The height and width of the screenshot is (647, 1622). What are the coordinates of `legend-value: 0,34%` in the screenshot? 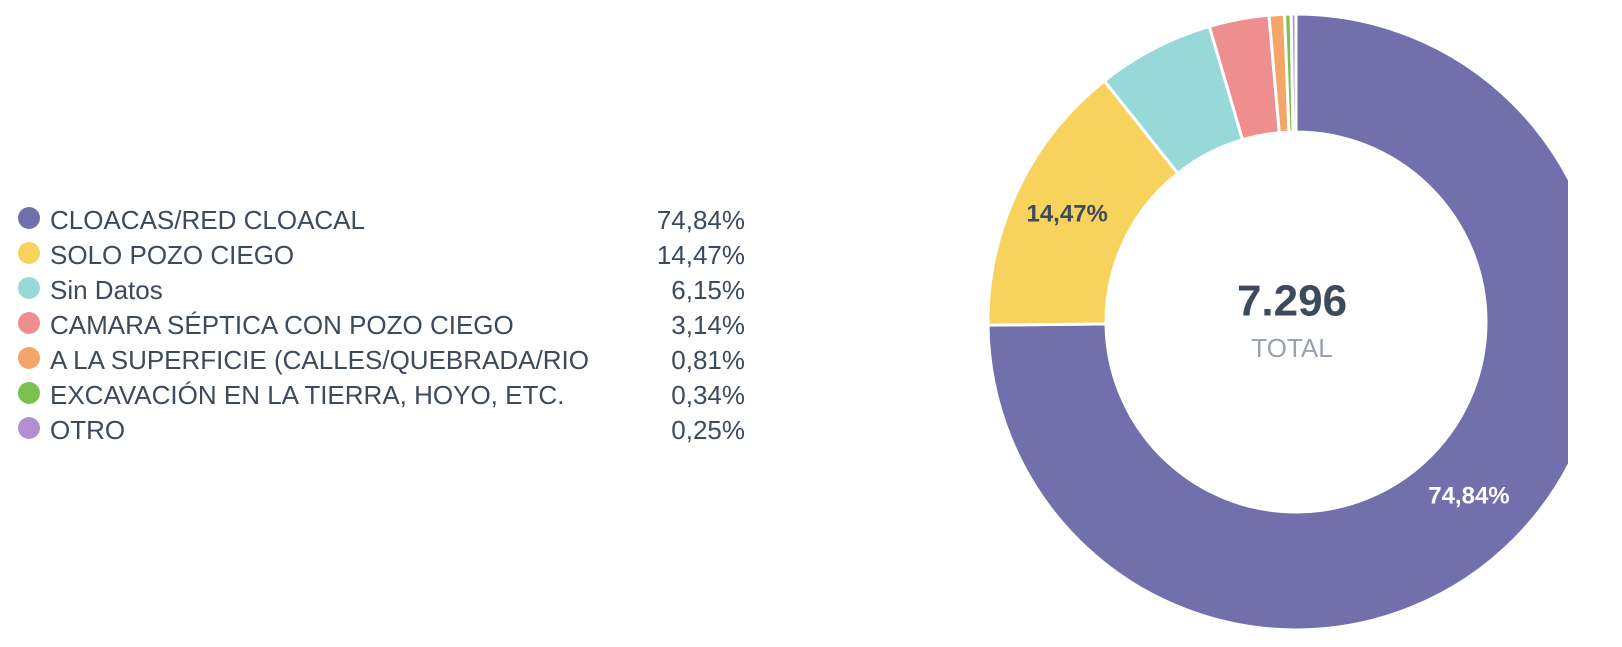 It's located at (708, 395).